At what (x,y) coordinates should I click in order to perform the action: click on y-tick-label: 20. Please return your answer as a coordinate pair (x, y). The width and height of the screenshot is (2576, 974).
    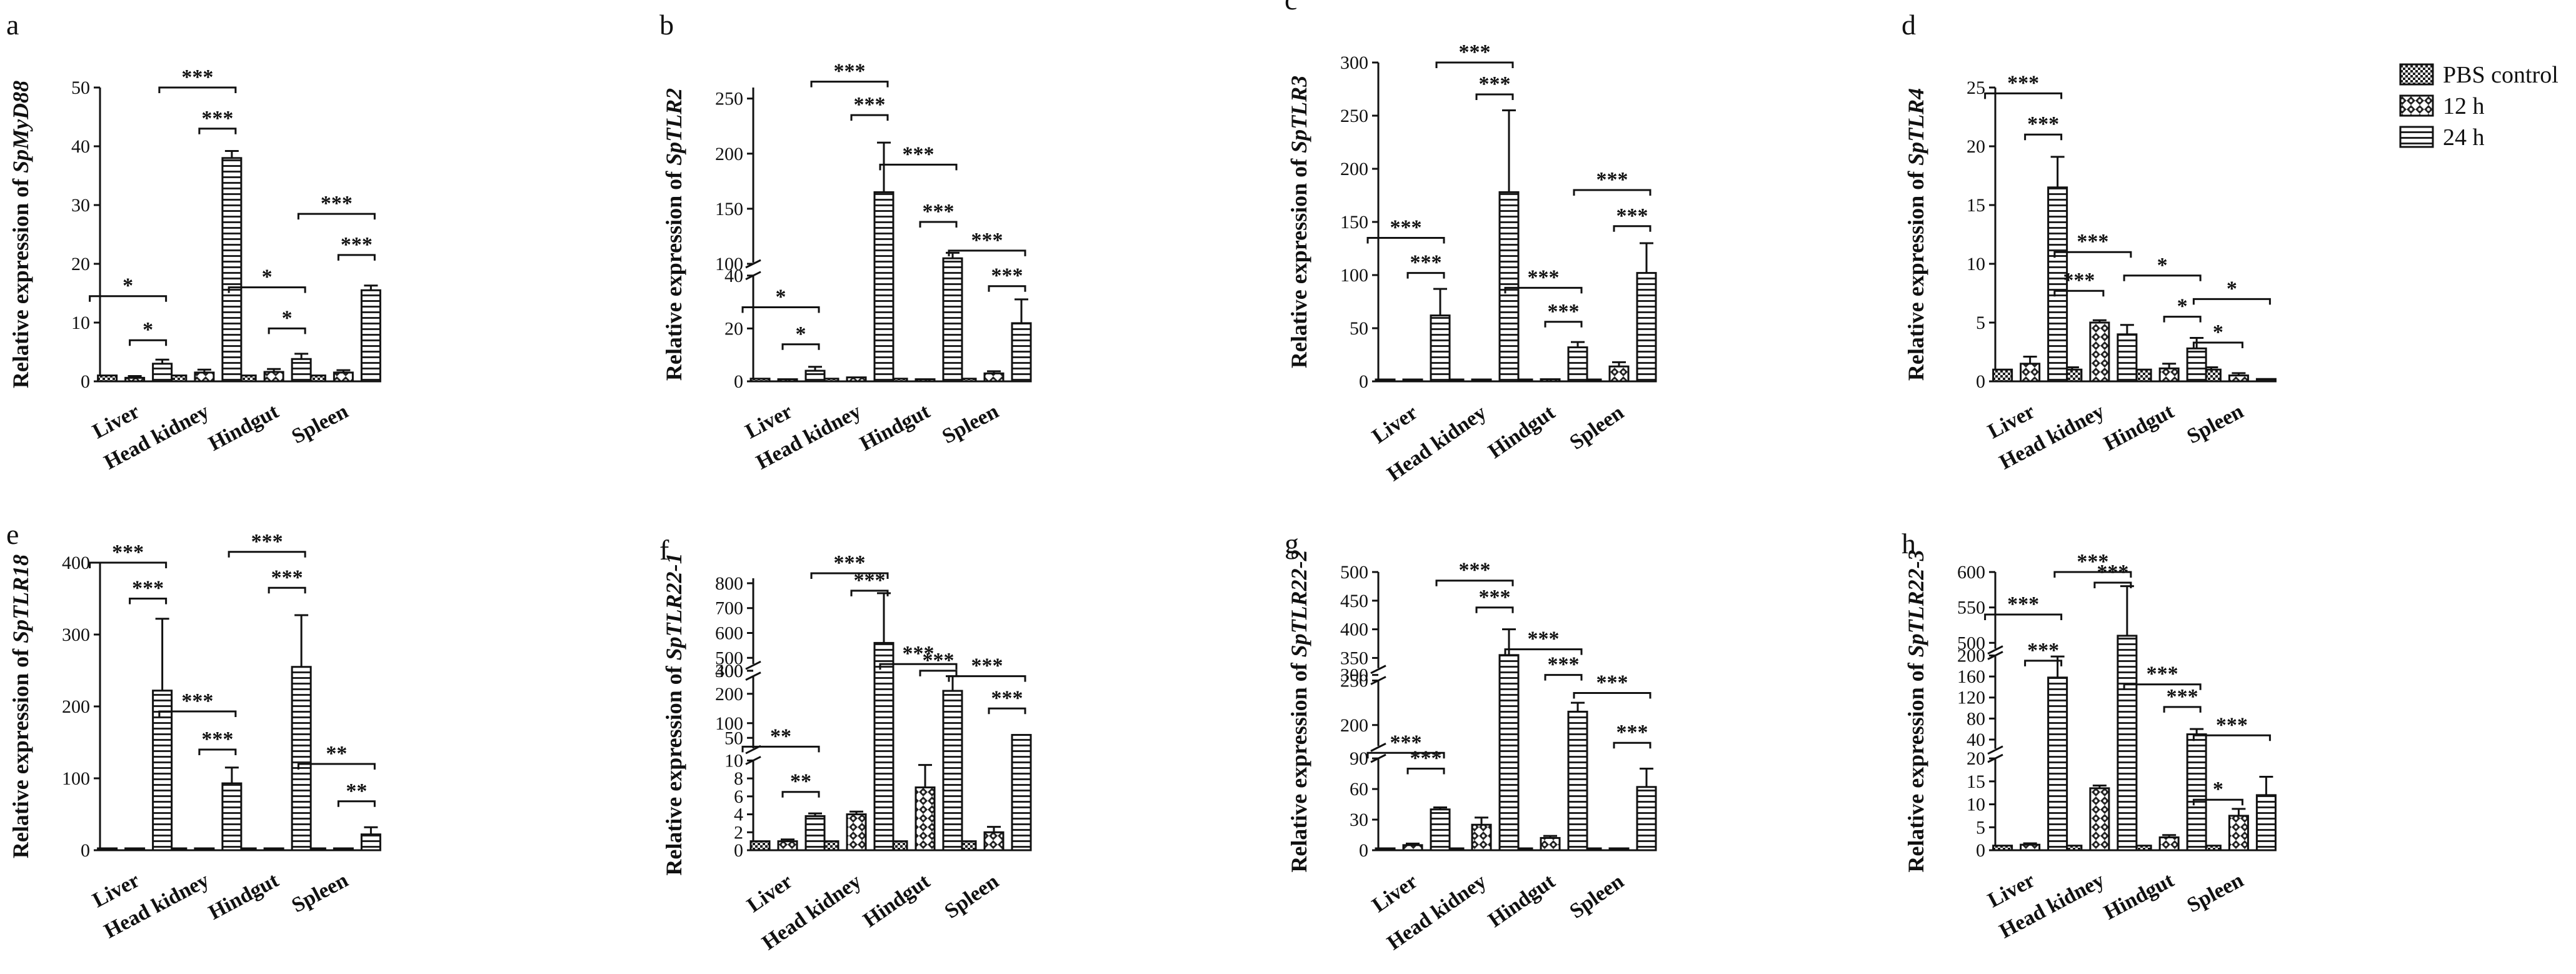
    Looking at the image, I should click on (733, 328).